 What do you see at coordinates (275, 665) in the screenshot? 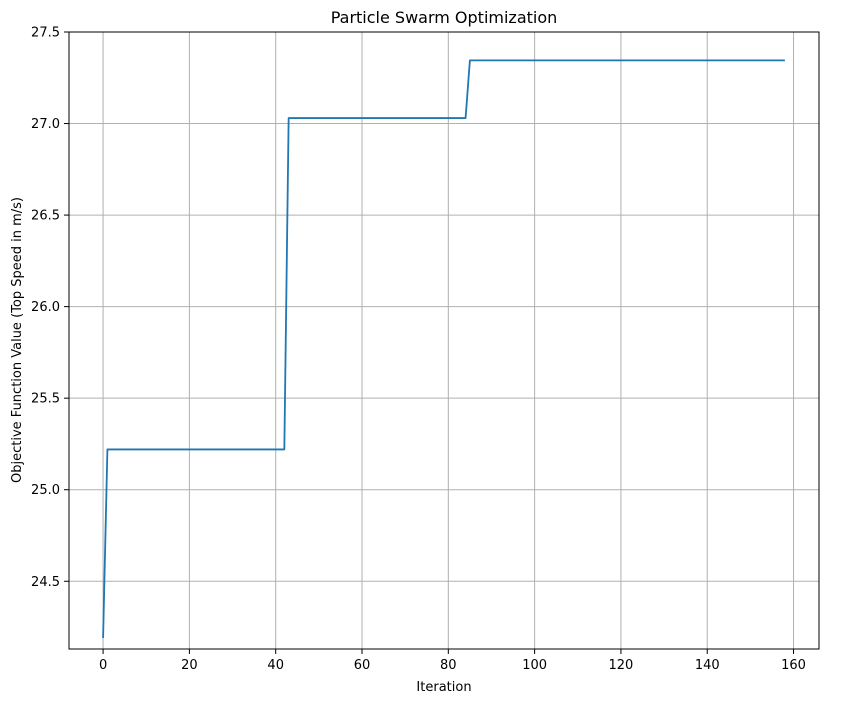
I see `x-tick-label: 40` at bounding box center [275, 665].